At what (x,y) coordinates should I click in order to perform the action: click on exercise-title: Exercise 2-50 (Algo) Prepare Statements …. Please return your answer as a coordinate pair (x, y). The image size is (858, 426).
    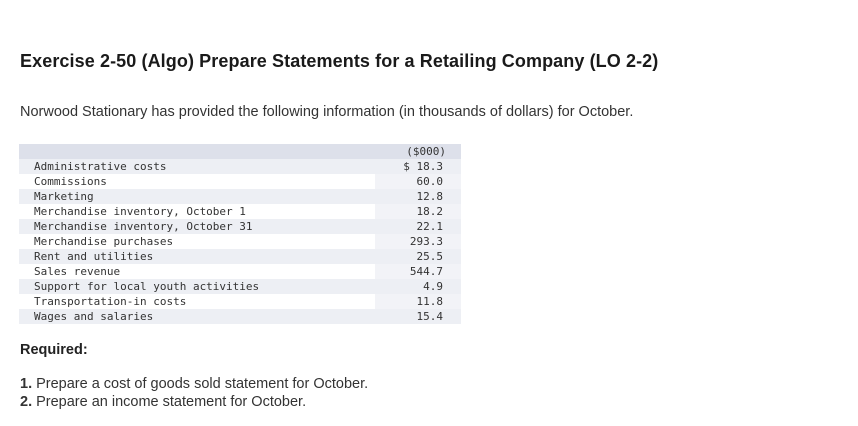
    Looking at the image, I should click on (339, 61).